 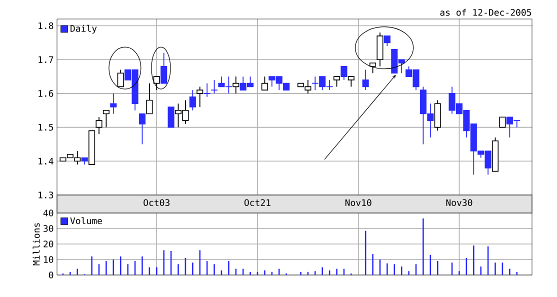 What do you see at coordinates (46, 161) in the screenshot?
I see `y-tick-label: 1.4` at bounding box center [46, 161].